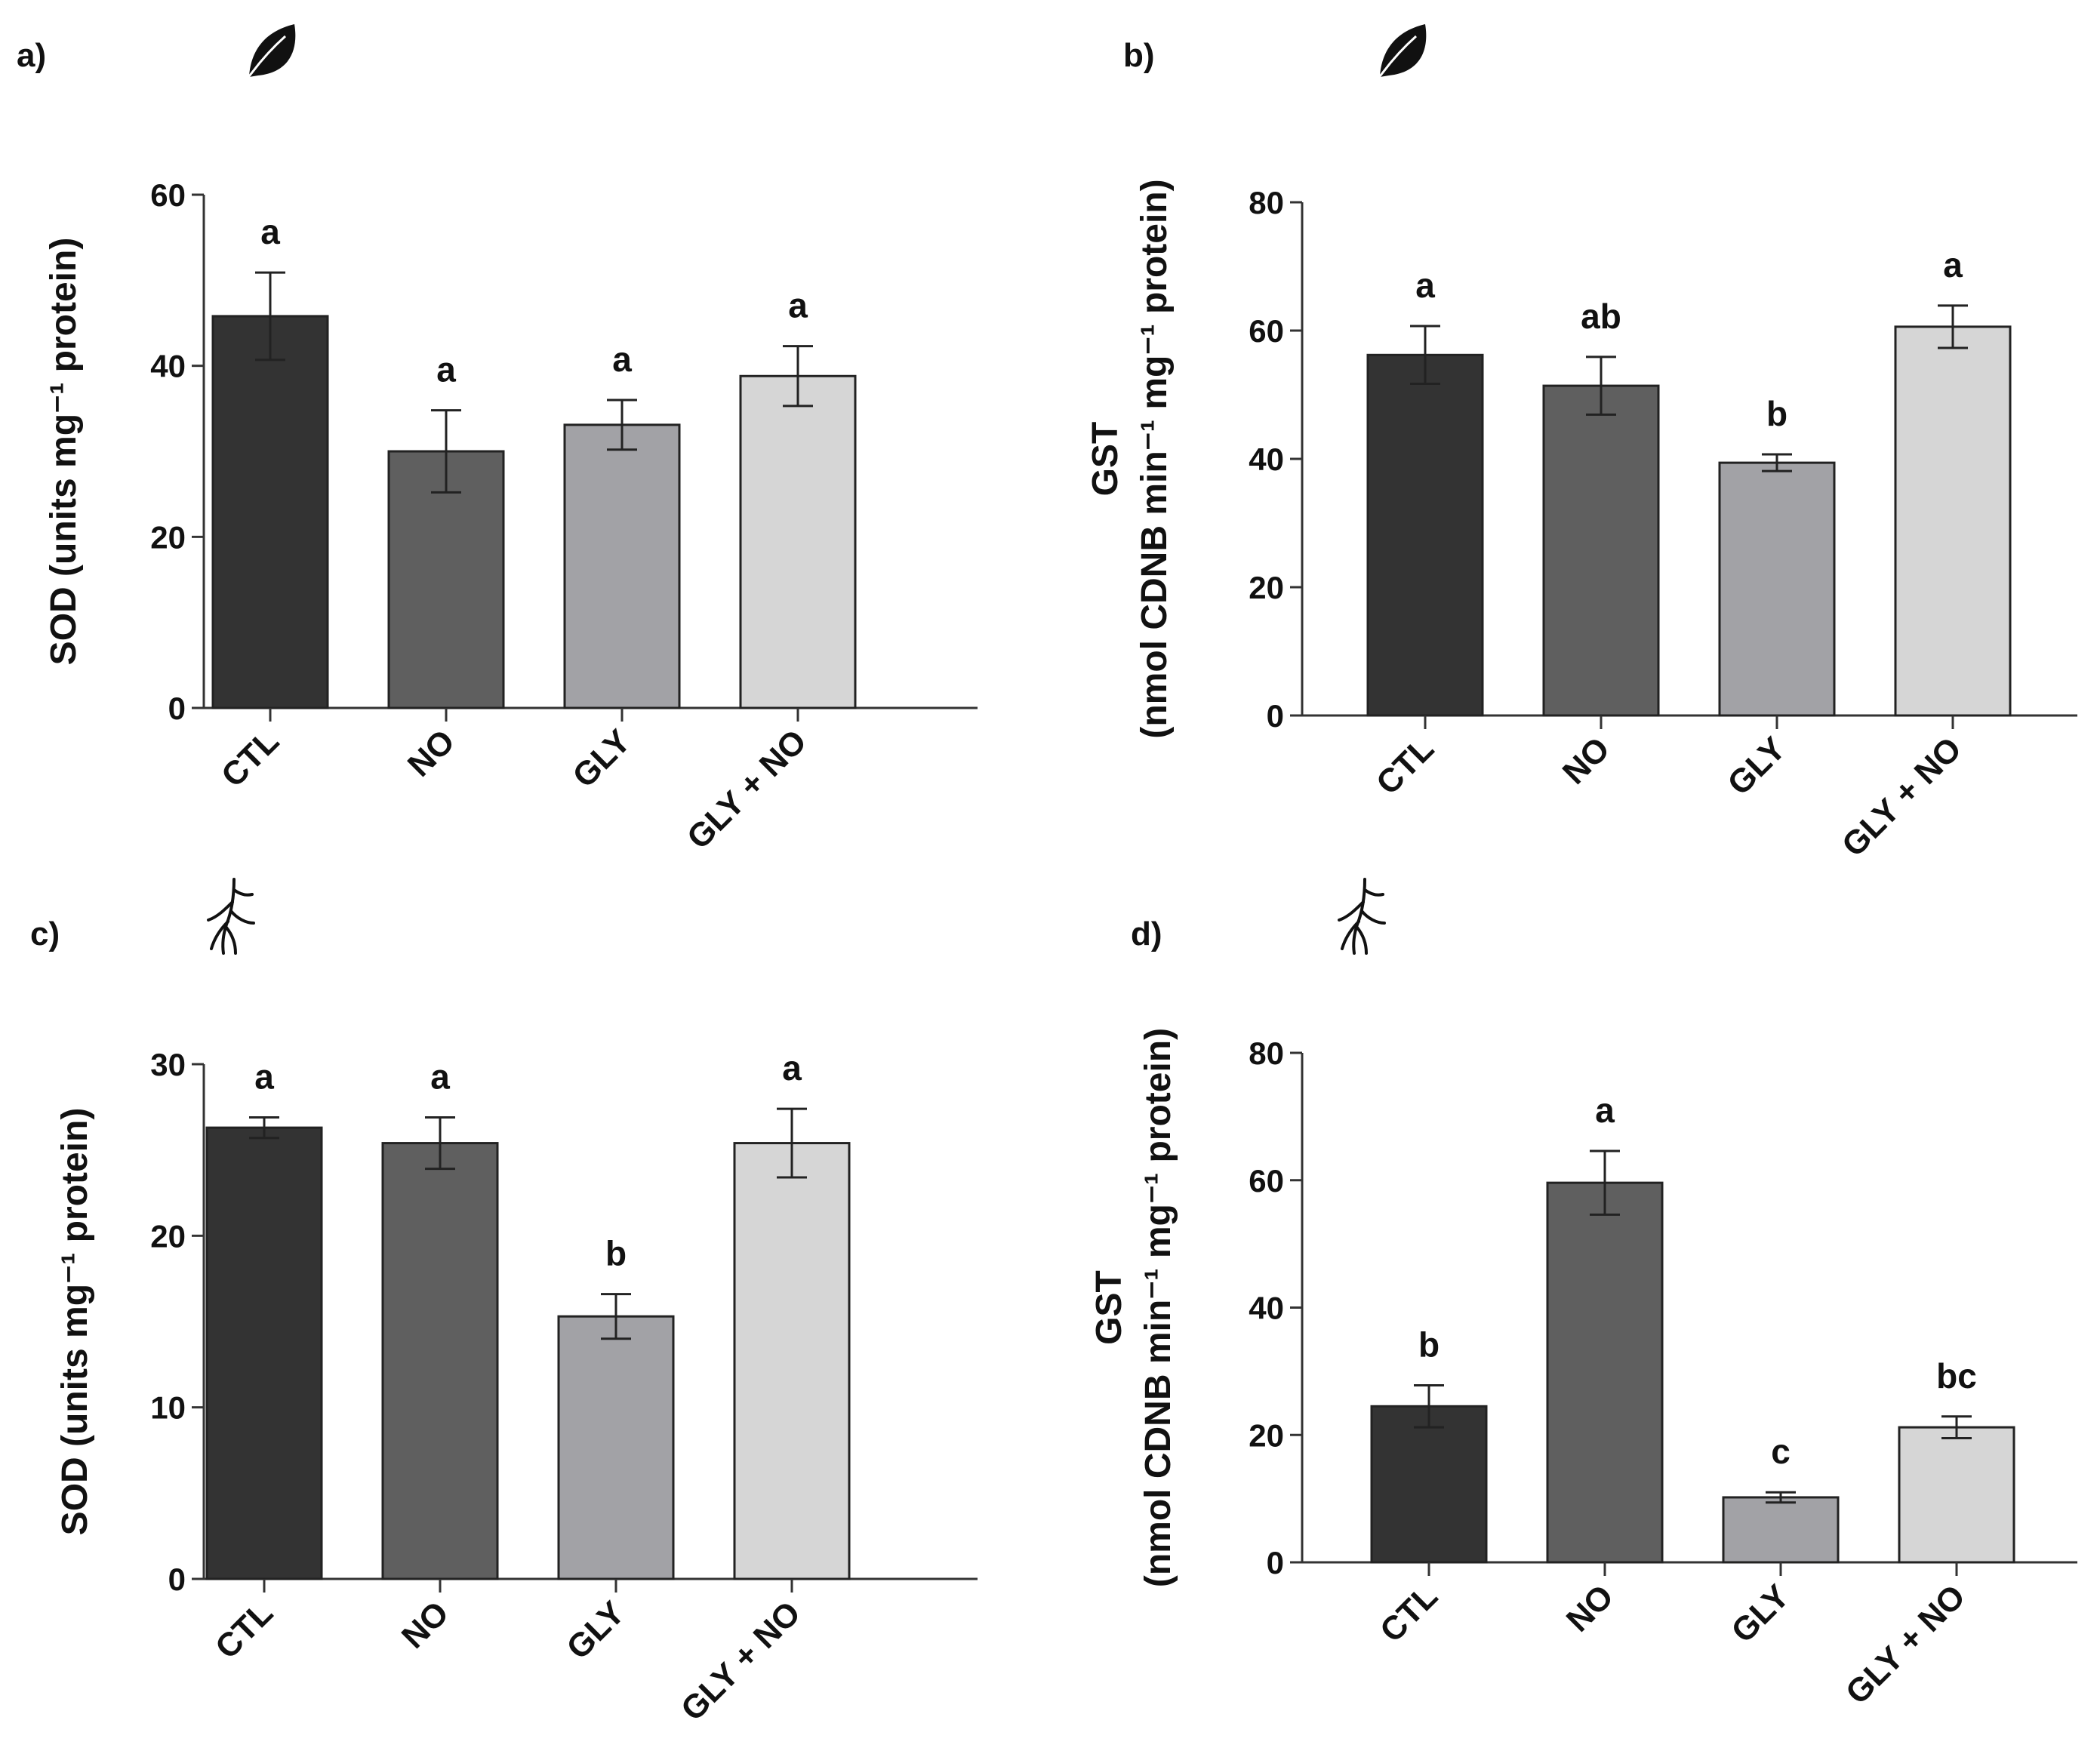  Describe the element at coordinates (1139, 55) in the screenshot. I see `panel-label: b)` at that location.